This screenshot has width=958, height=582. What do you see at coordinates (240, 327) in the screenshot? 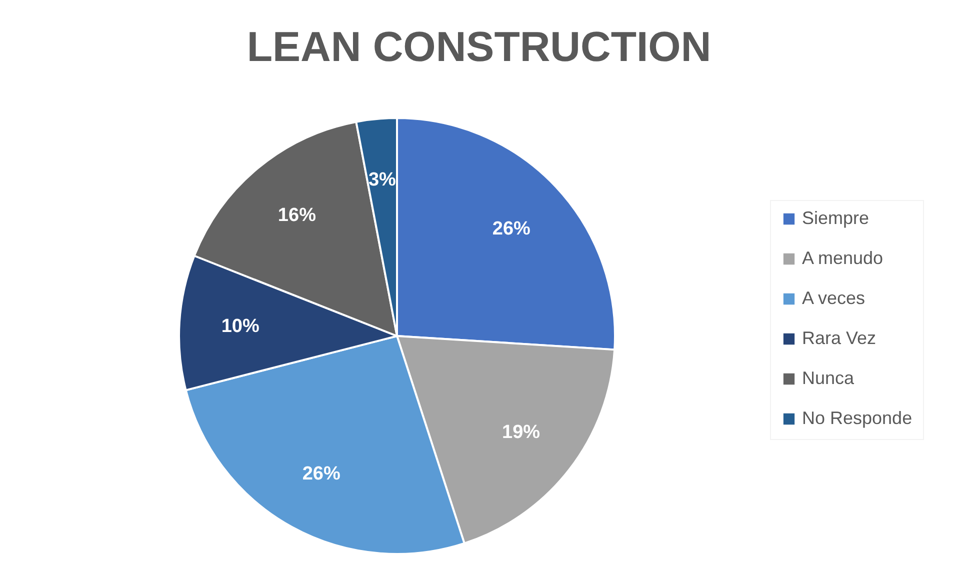
I see `data-label: 10%` at bounding box center [240, 327].